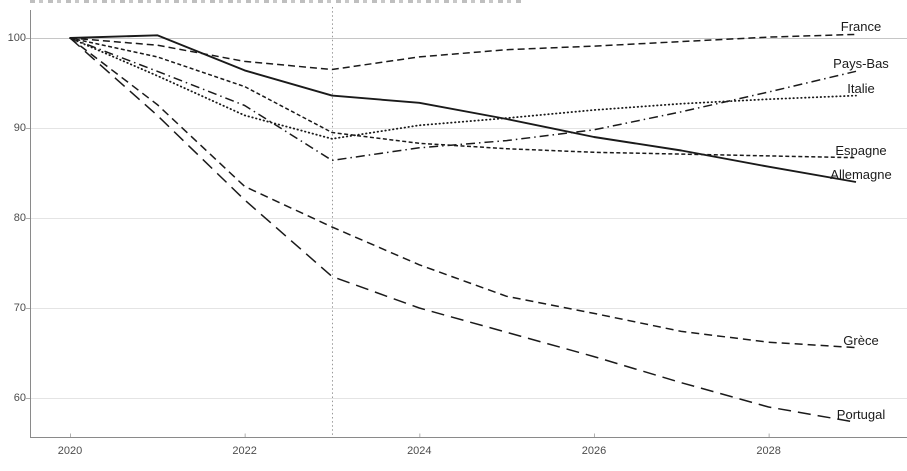  I want to click on y-axis-label-90: 90, so click(19, 128).